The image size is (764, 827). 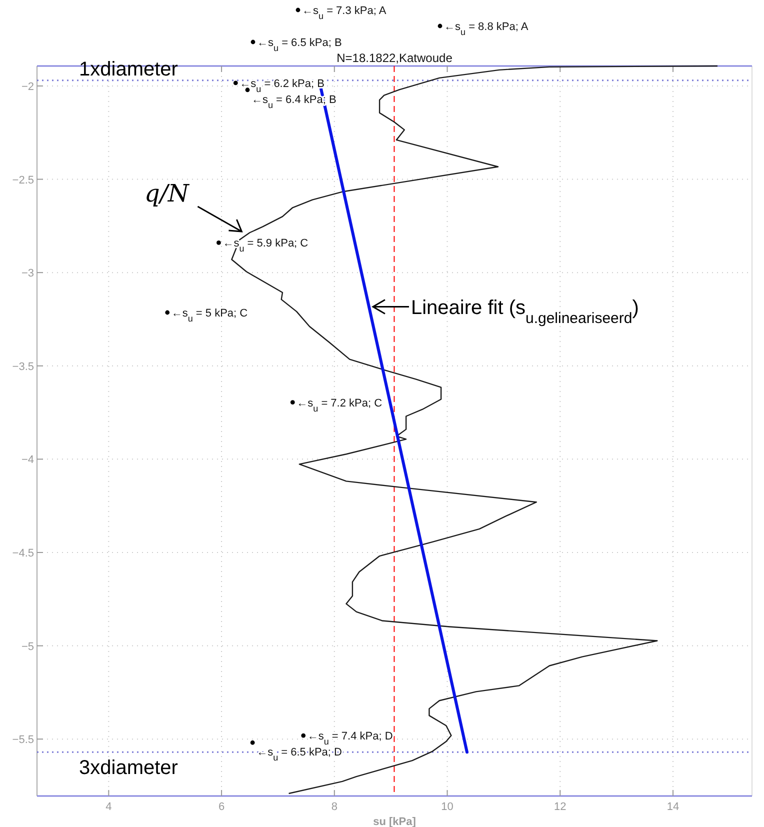 I want to click on annotation: ←s$_{u}$ = 6.5 kPa; D, so click(x=299, y=754).